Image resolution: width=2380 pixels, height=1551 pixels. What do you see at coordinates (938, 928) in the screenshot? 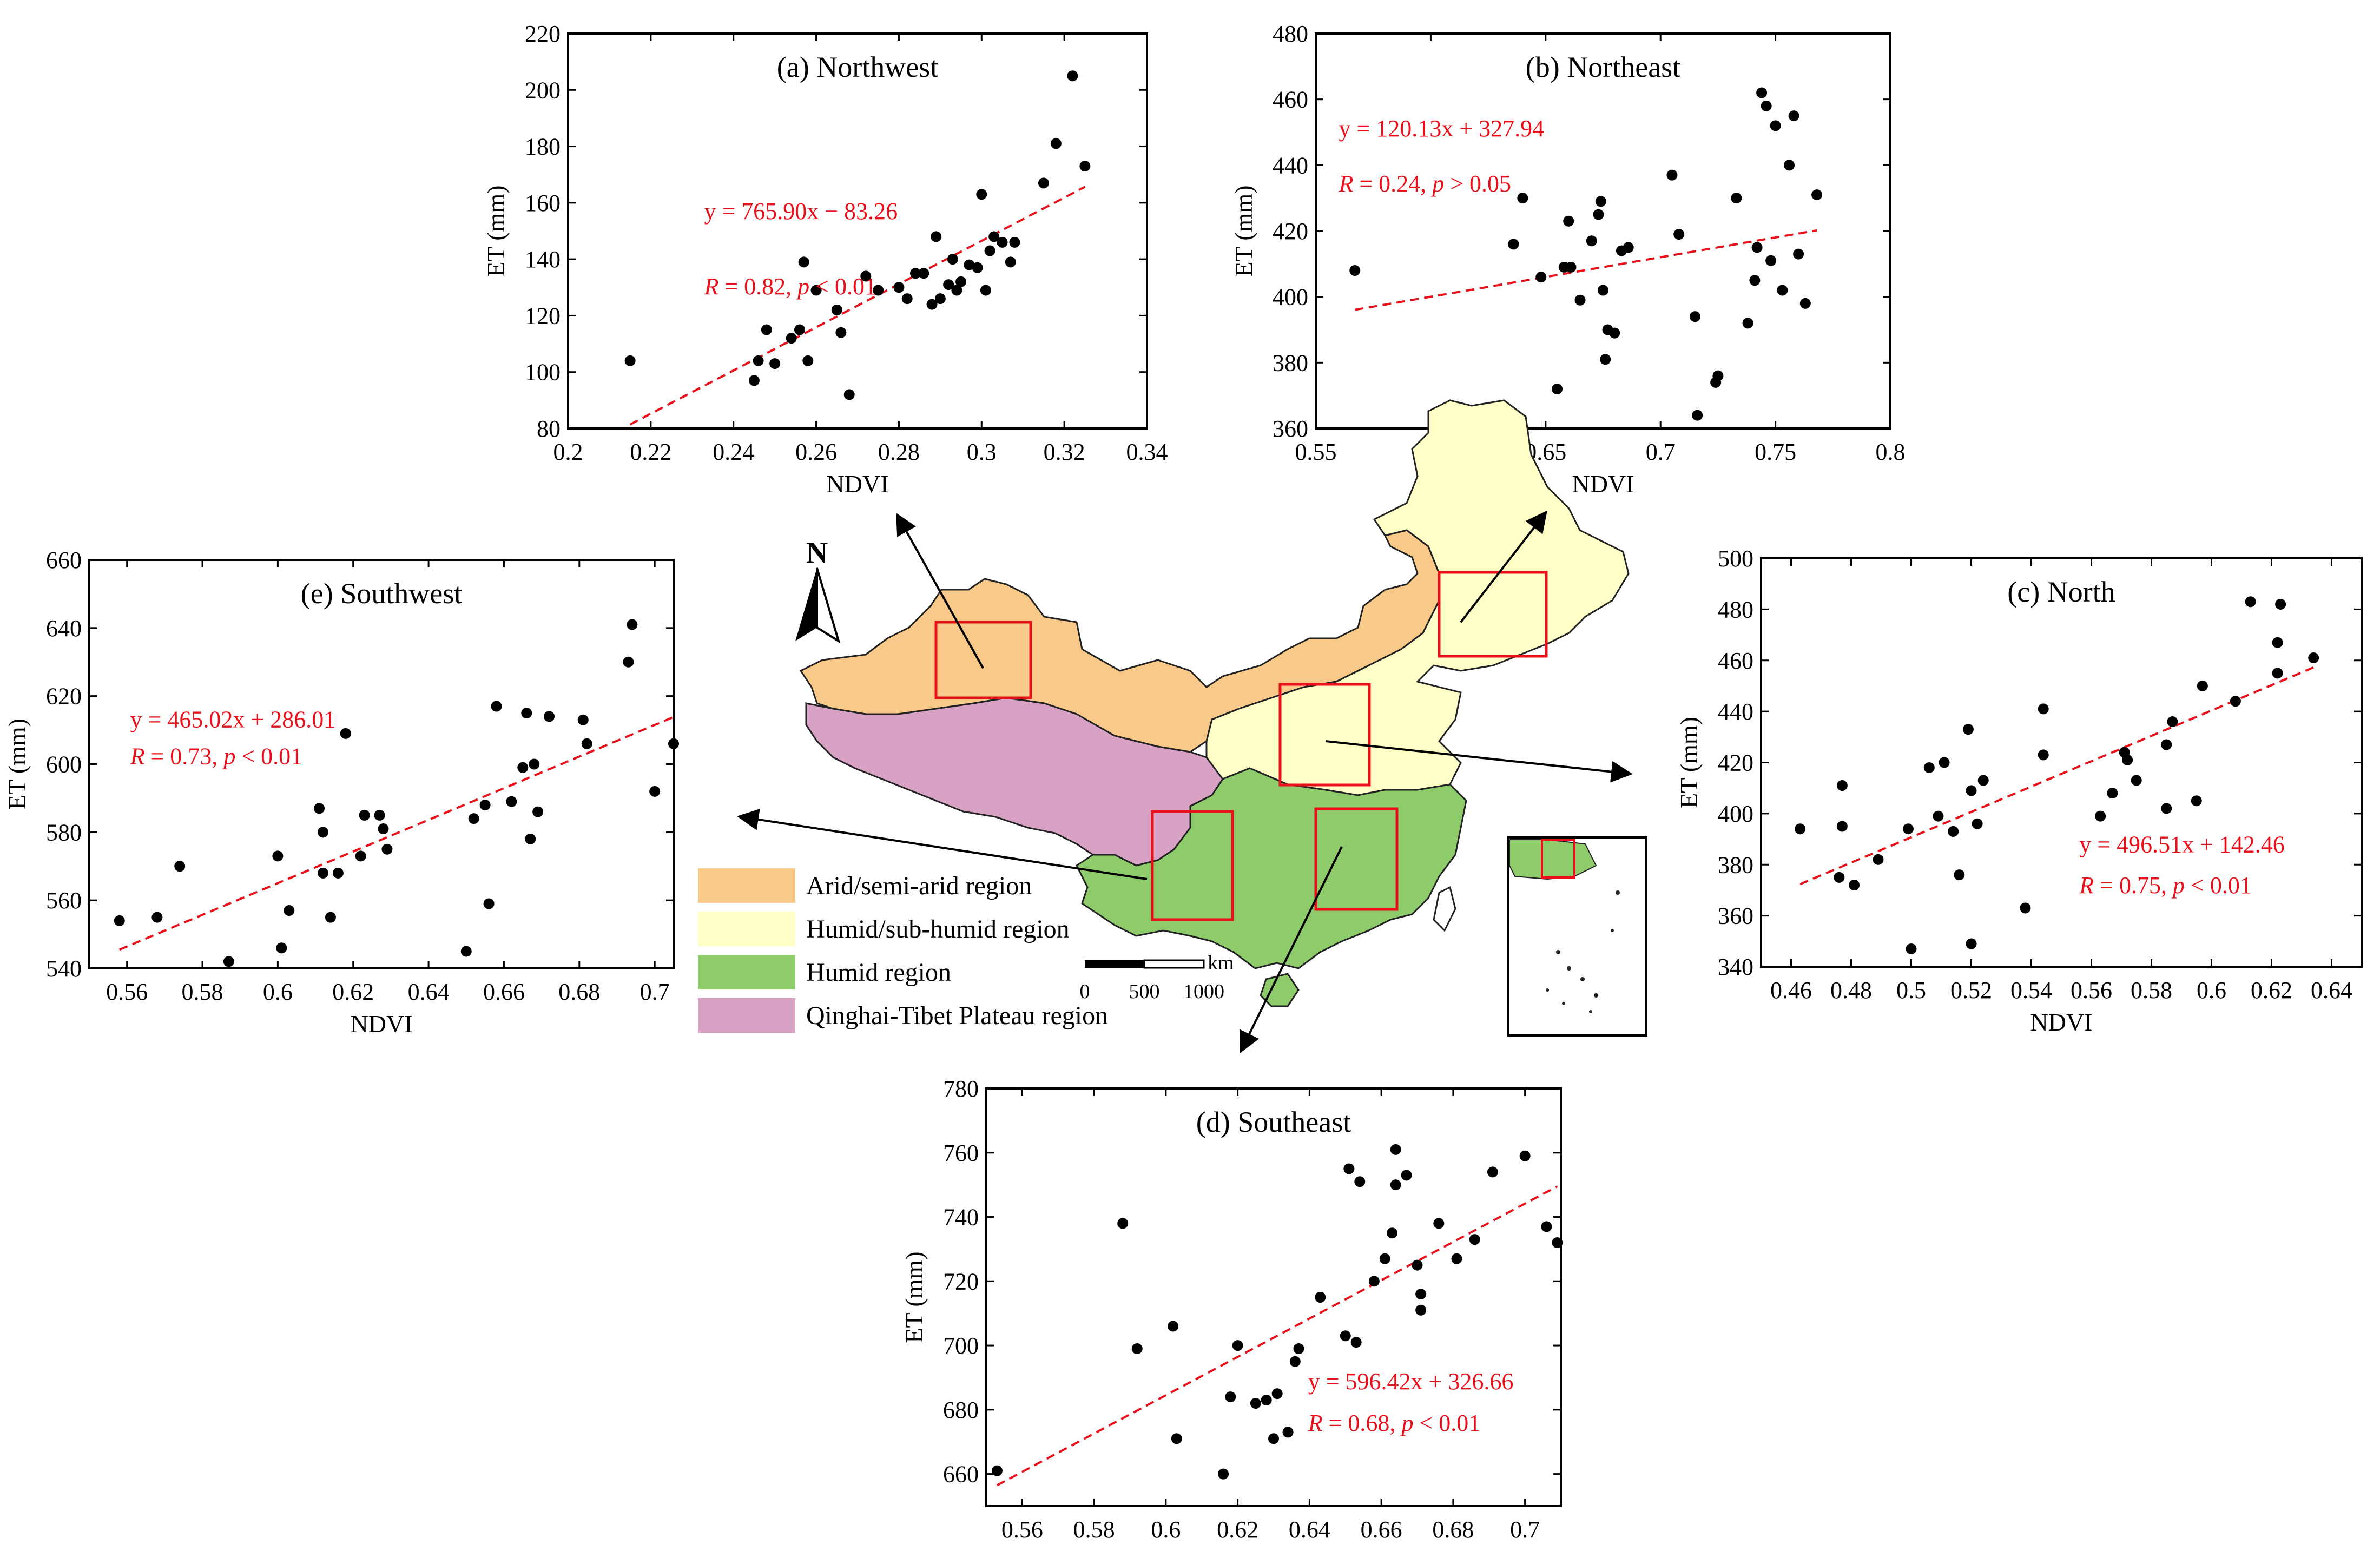
I see `legend-label-subhumid: Humid/sub-humid region` at bounding box center [938, 928].